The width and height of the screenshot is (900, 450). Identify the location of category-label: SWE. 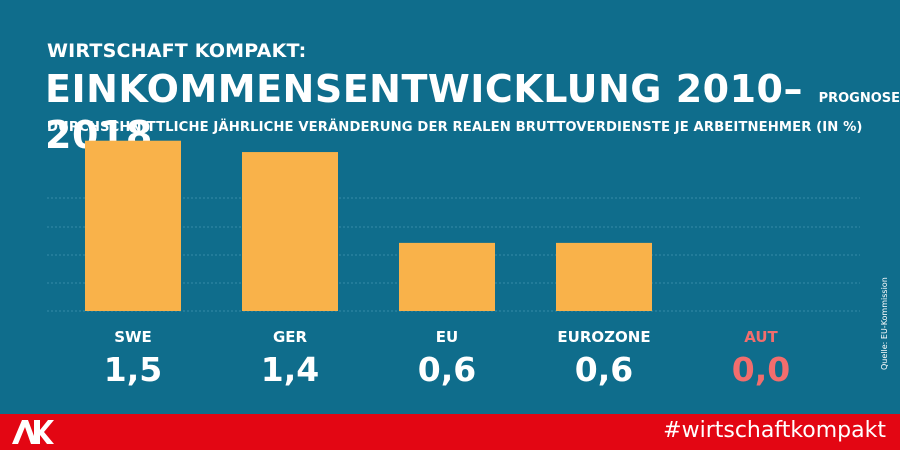
(133, 337).